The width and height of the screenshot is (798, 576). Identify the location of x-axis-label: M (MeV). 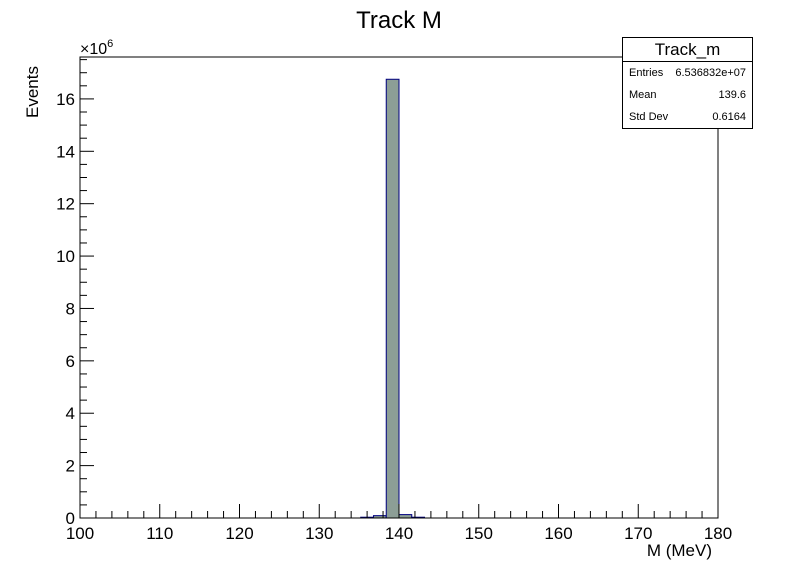
(679, 550).